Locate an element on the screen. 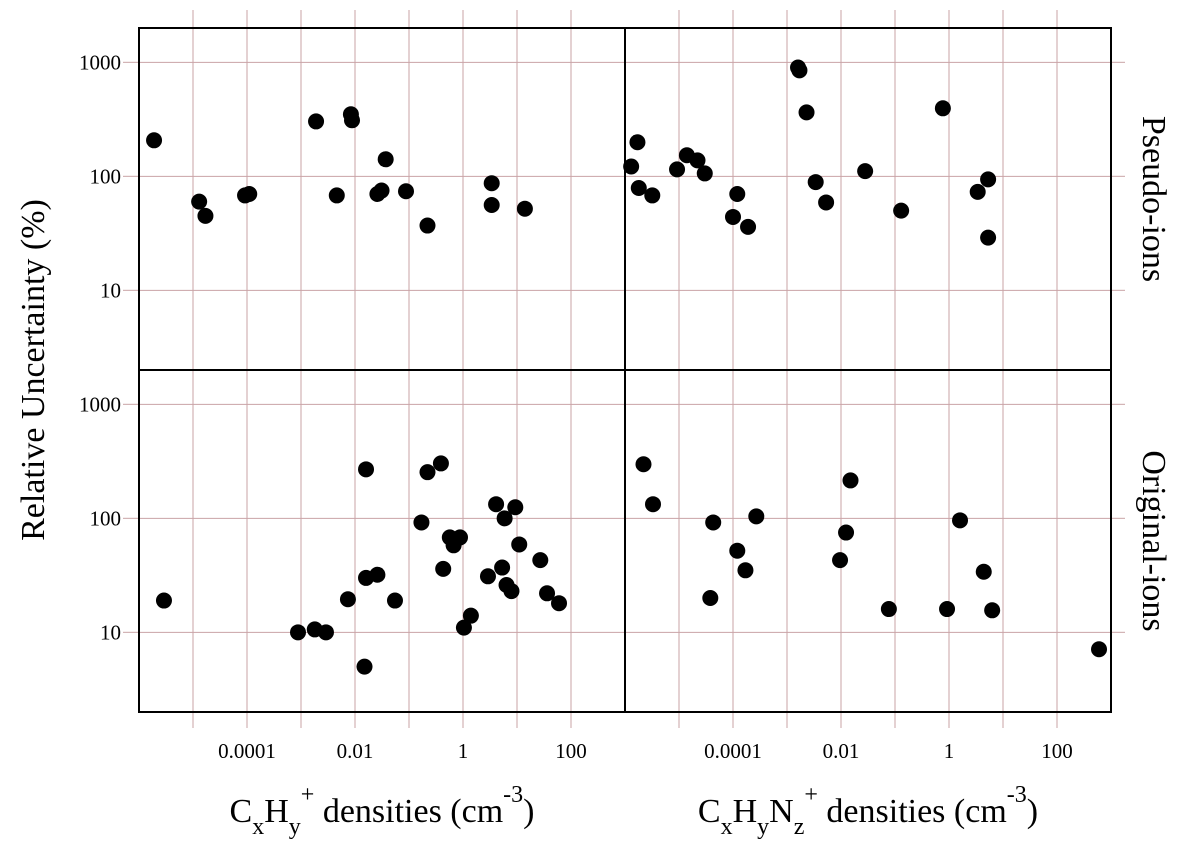 This screenshot has width=1181, height=848. y-axis-label: Relative Uncertainty (%) is located at coordinates (33, 370).